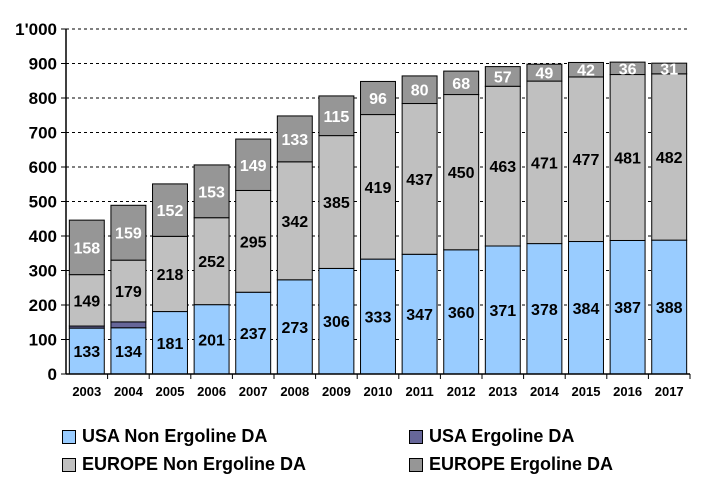 The image size is (711, 489). I want to click on data-label: 471, so click(544, 163).